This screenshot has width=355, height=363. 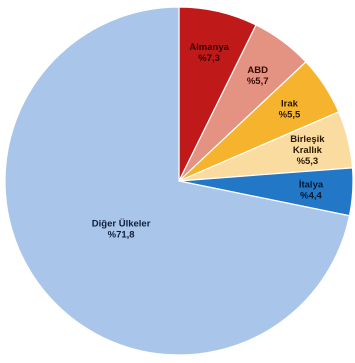 I want to click on pie-label-almanya: Almanya %7,3, so click(x=209, y=53).